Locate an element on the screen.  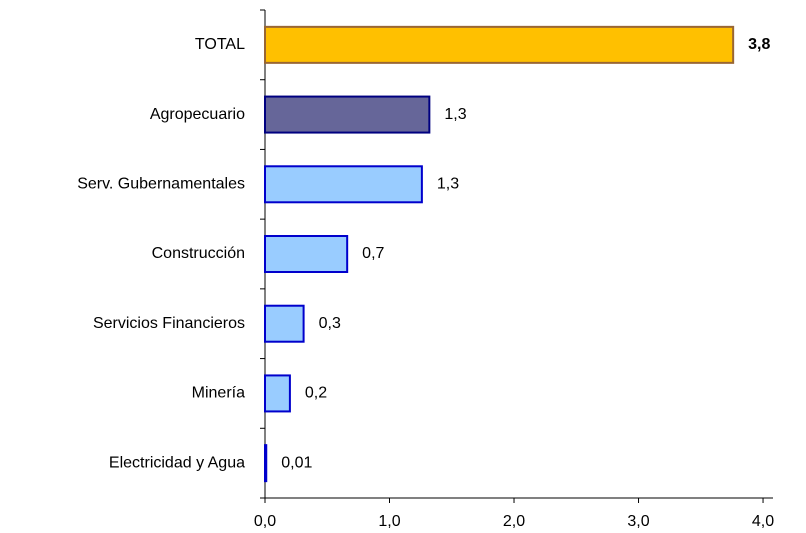
x-tick-label: 3,0 is located at coordinates (638, 521).